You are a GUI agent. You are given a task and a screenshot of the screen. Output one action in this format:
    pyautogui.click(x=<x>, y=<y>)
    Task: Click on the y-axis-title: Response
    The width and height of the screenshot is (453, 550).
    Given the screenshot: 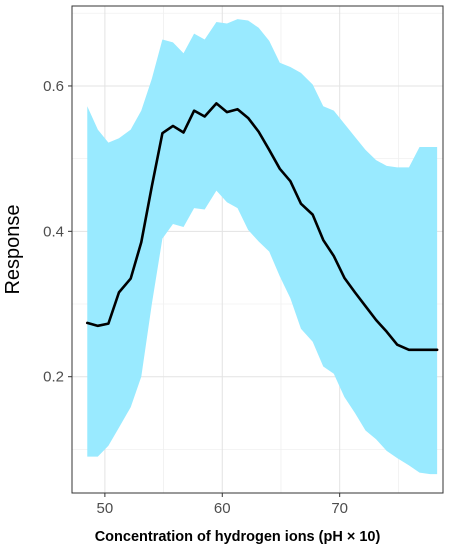 What is the action you would take?
    pyautogui.click(x=13, y=249)
    